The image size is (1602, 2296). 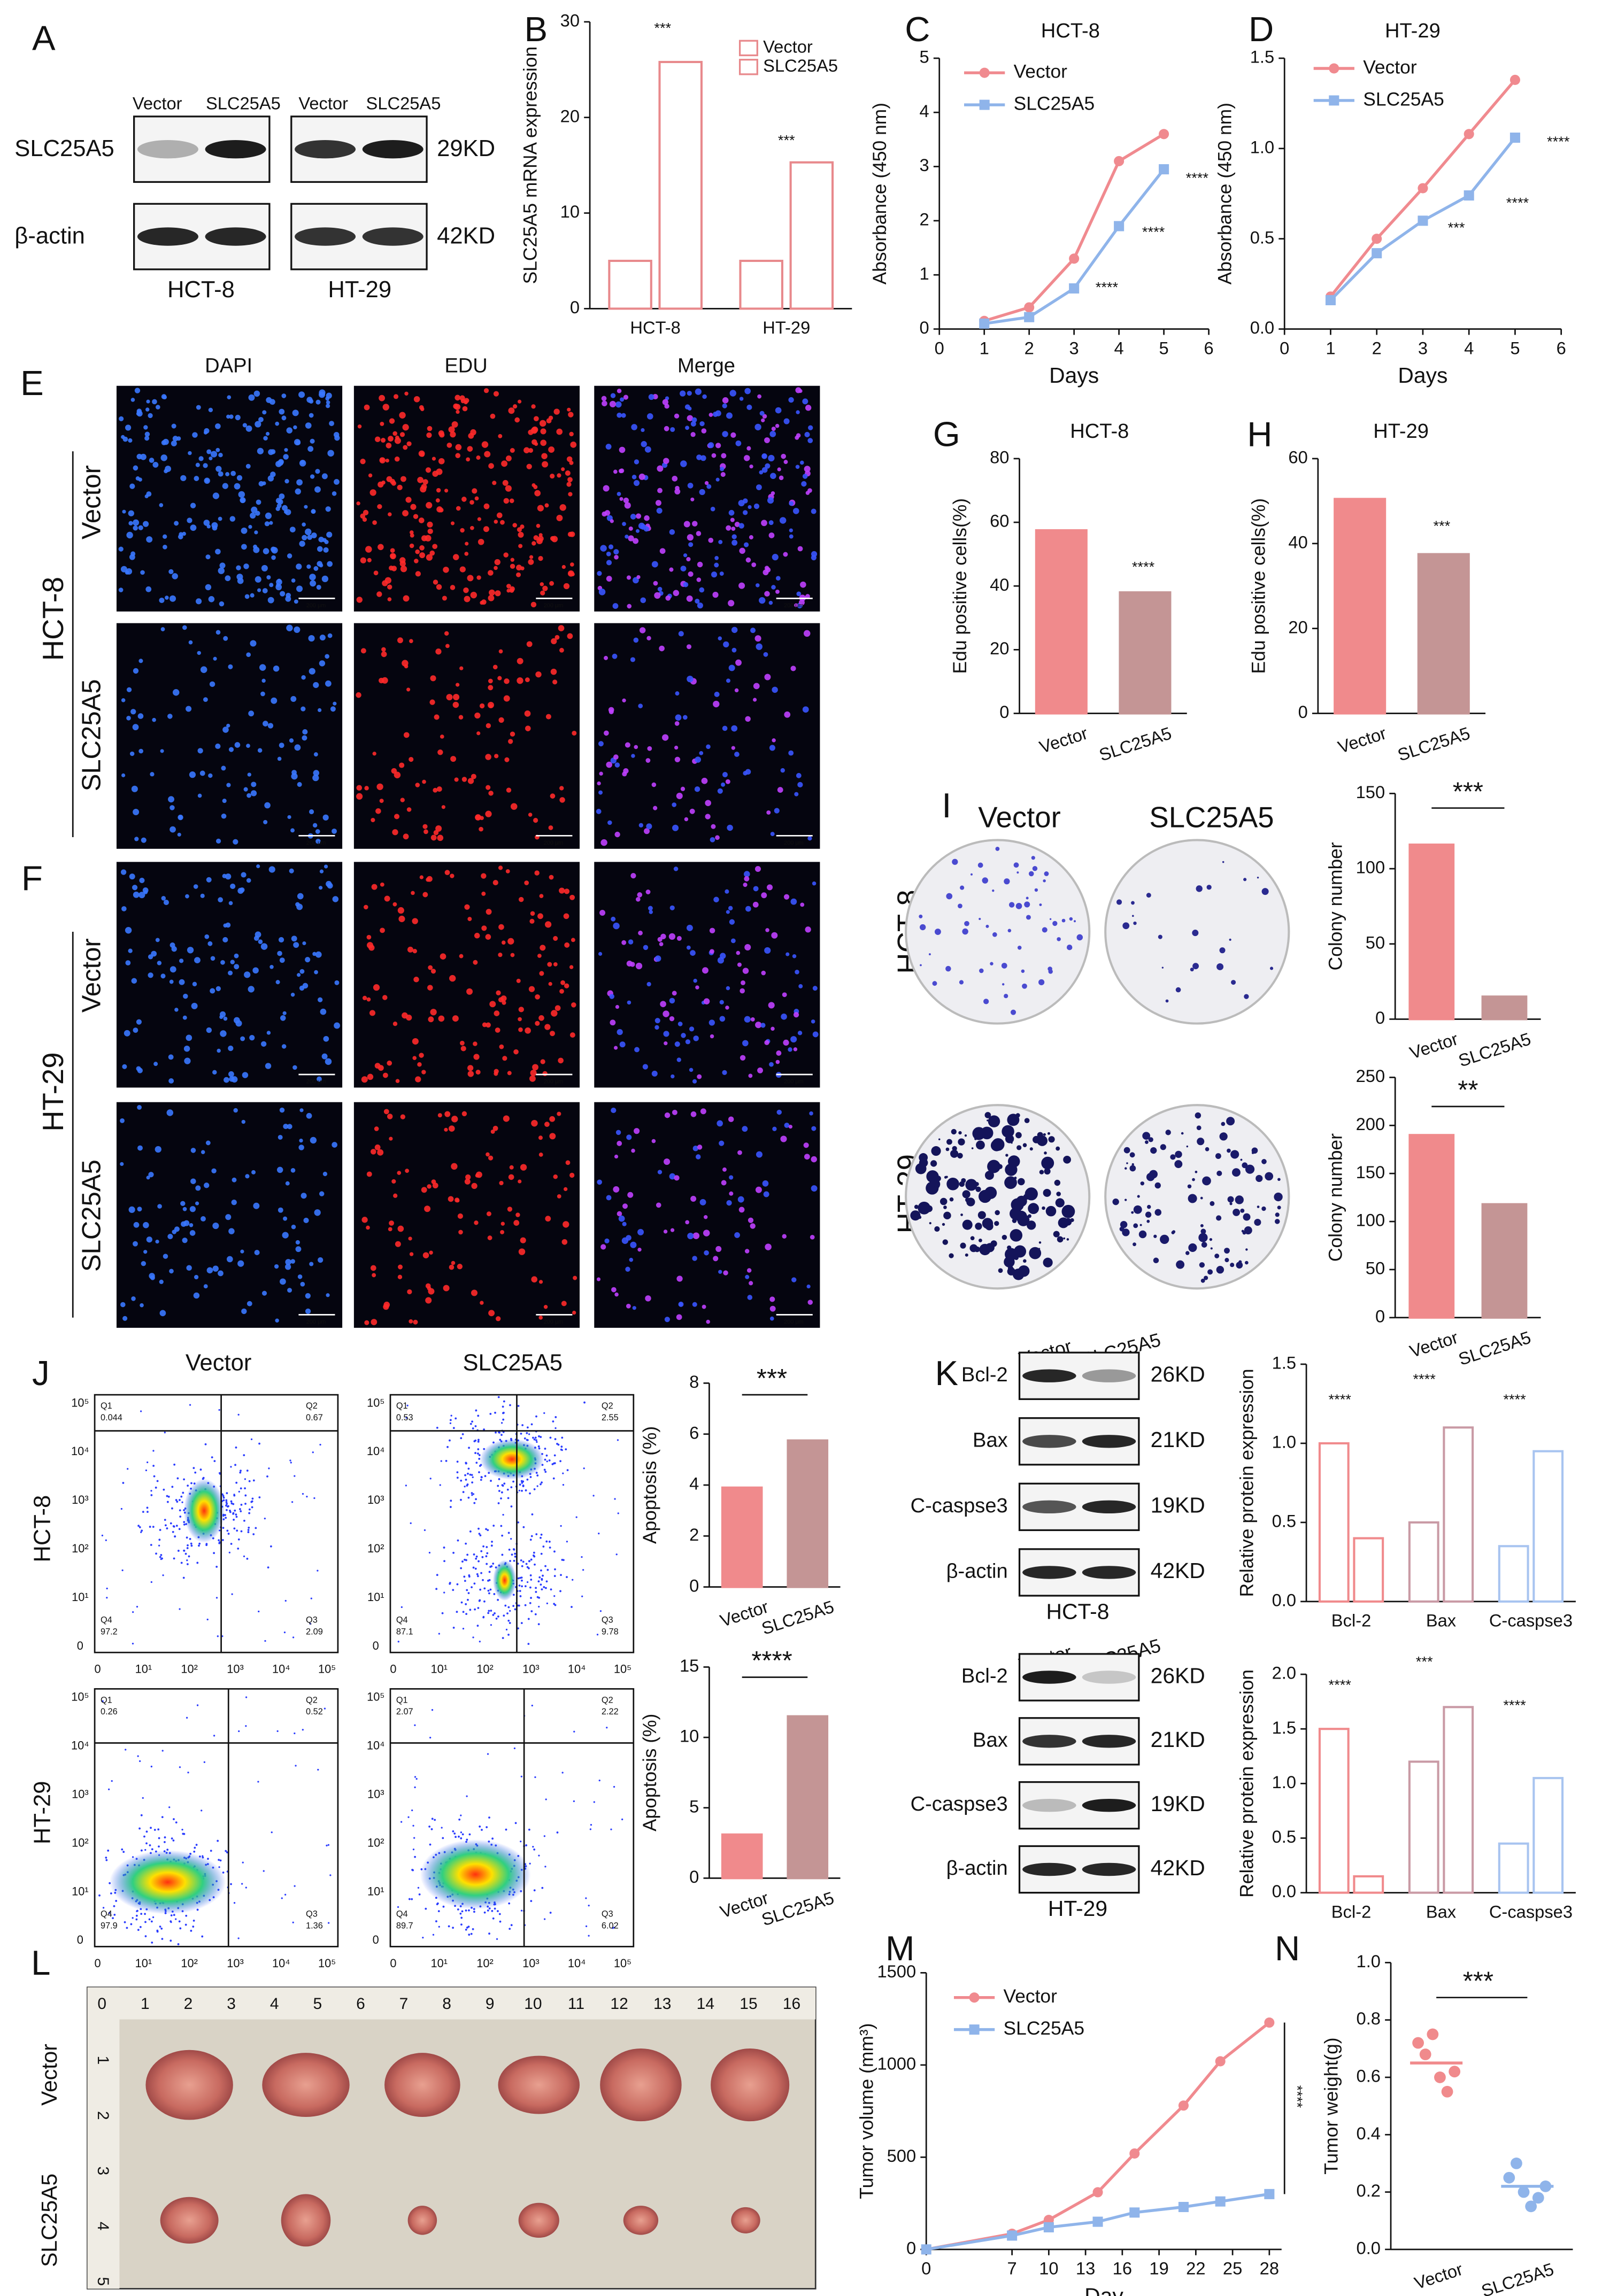 What do you see at coordinates (1209, 348) in the screenshot?
I see `x-tick-label: 6` at bounding box center [1209, 348].